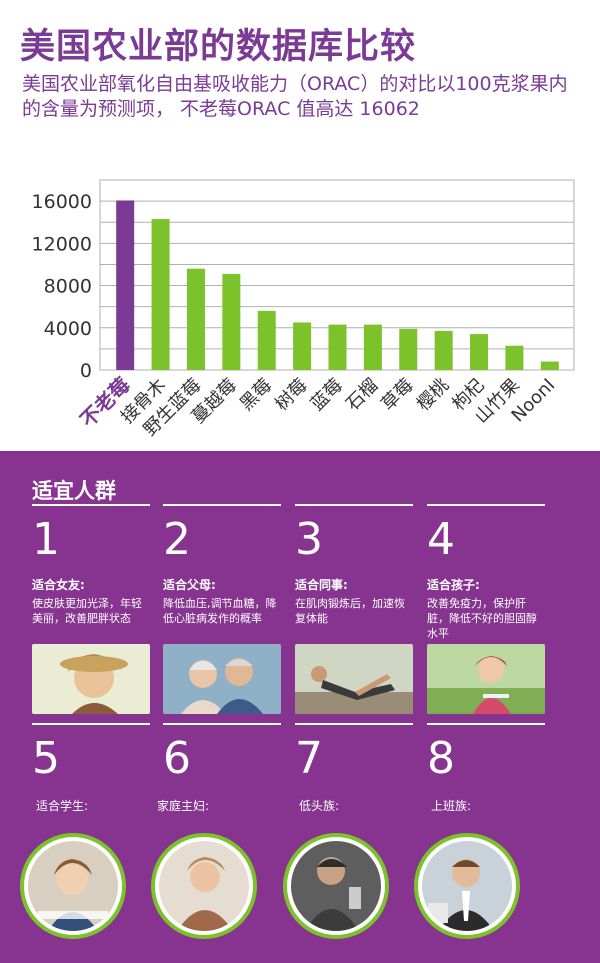 The height and width of the screenshot is (963, 600). I want to click on card-title: 家庭主妇:, so click(183, 806).